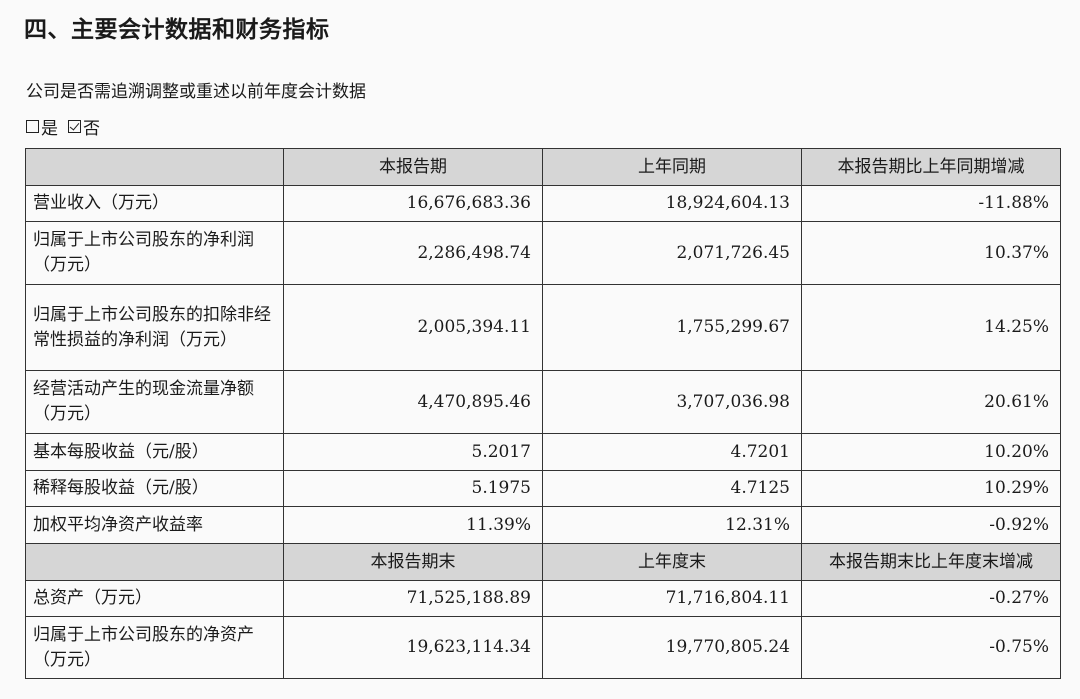  What do you see at coordinates (931, 167) in the screenshot?
I see `header-change: 本报告期比上年同期增减` at bounding box center [931, 167].